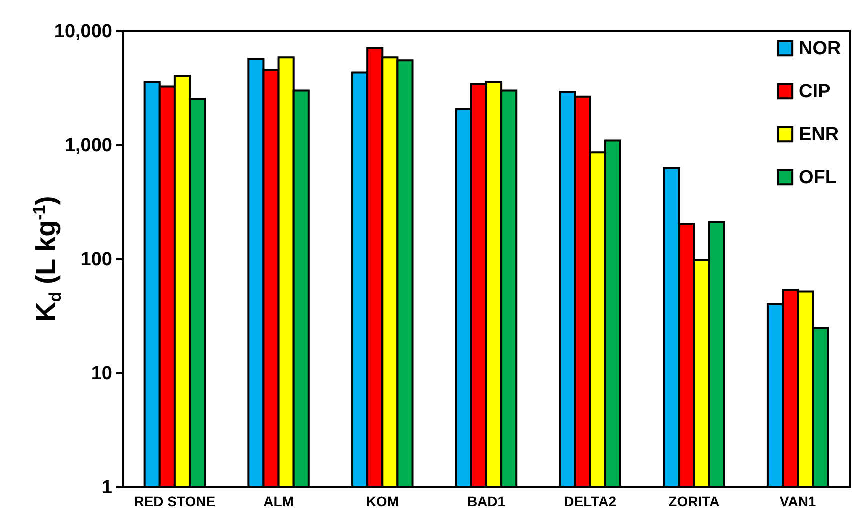  Describe the element at coordinates (694, 502) in the screenshot. I see `x-tick-label: ZORITA` at that location.